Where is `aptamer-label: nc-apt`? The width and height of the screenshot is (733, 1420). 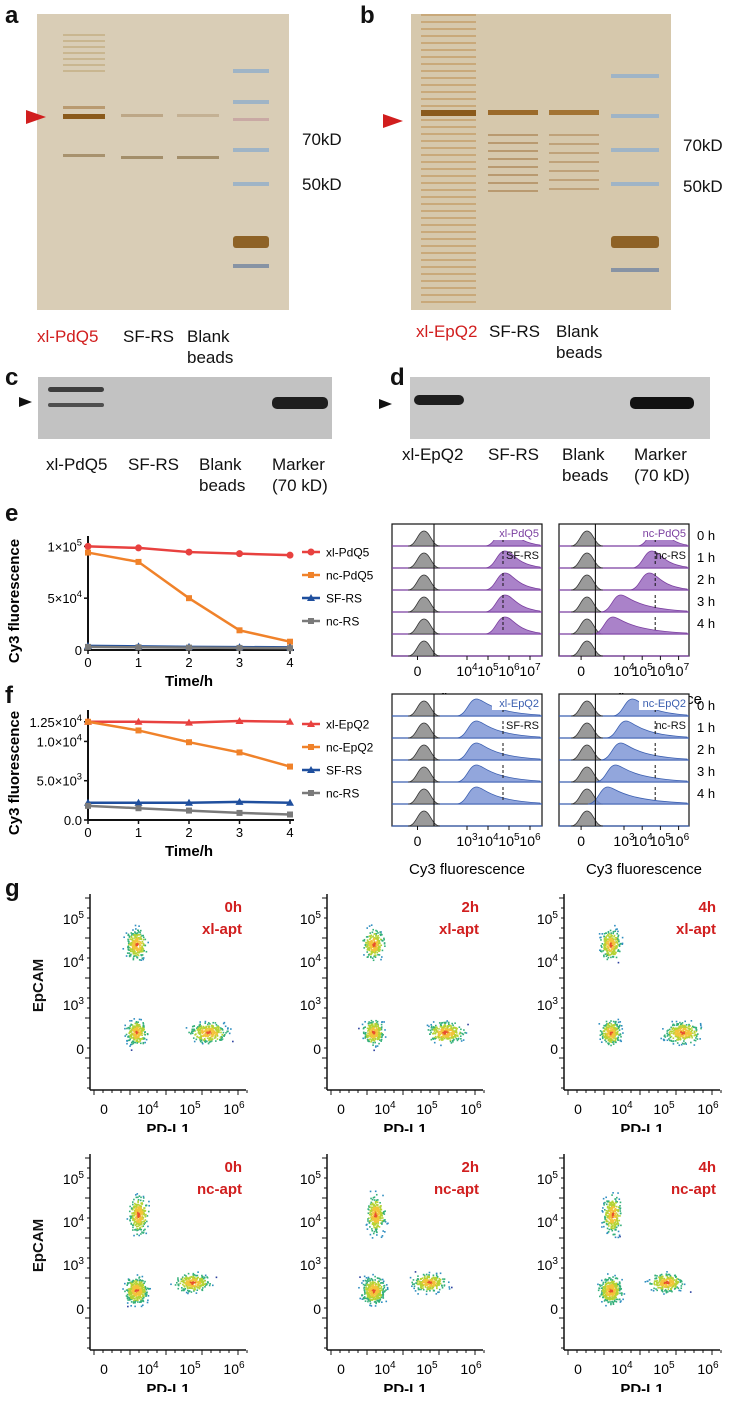
aptamer-label: nc-apt is located at coordinates (219, 1189).